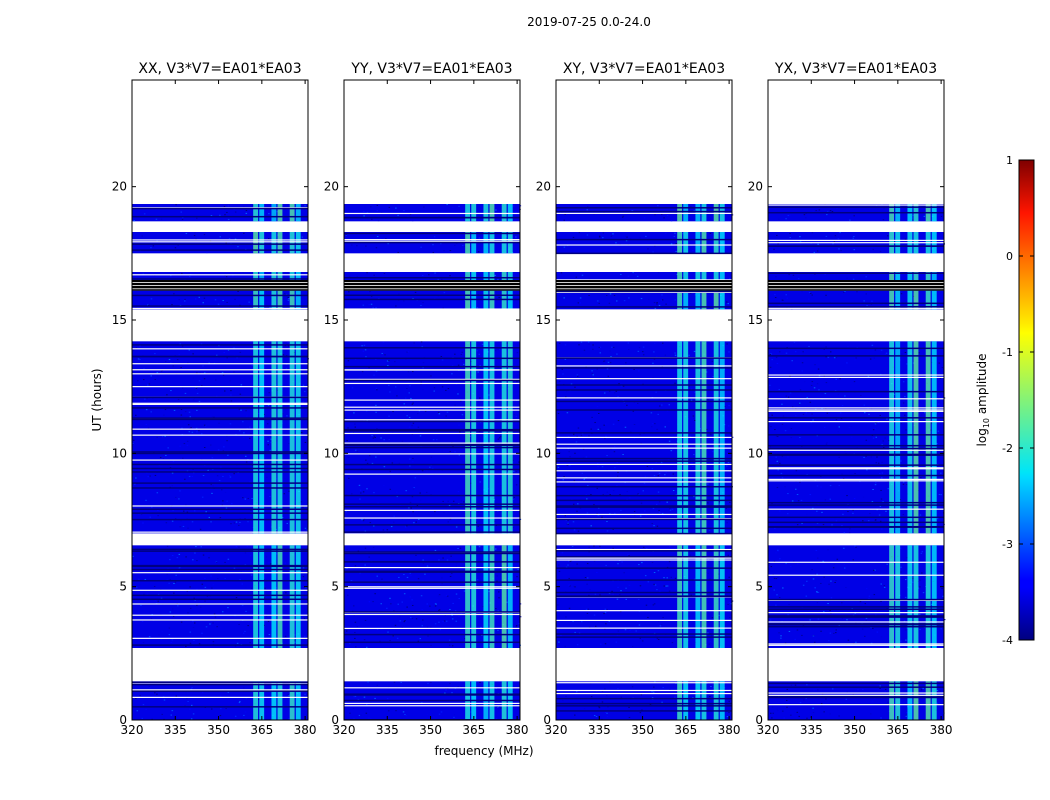 Image resolution: width=1050 pixels, height=800 pixels. What do you see at coordinates (132, 730) in the screenshot?
I see `x-tick-label-0-0: 320` at bounding box center [132, 730].